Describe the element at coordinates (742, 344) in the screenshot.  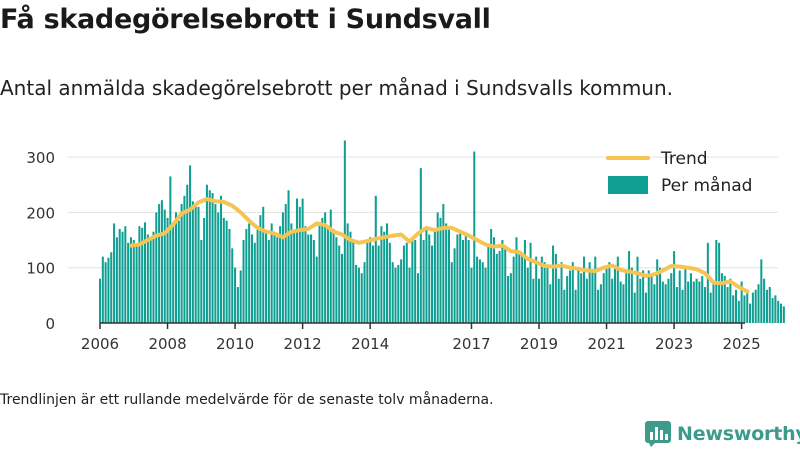
I see `x-tick-label: 2025` at that location.